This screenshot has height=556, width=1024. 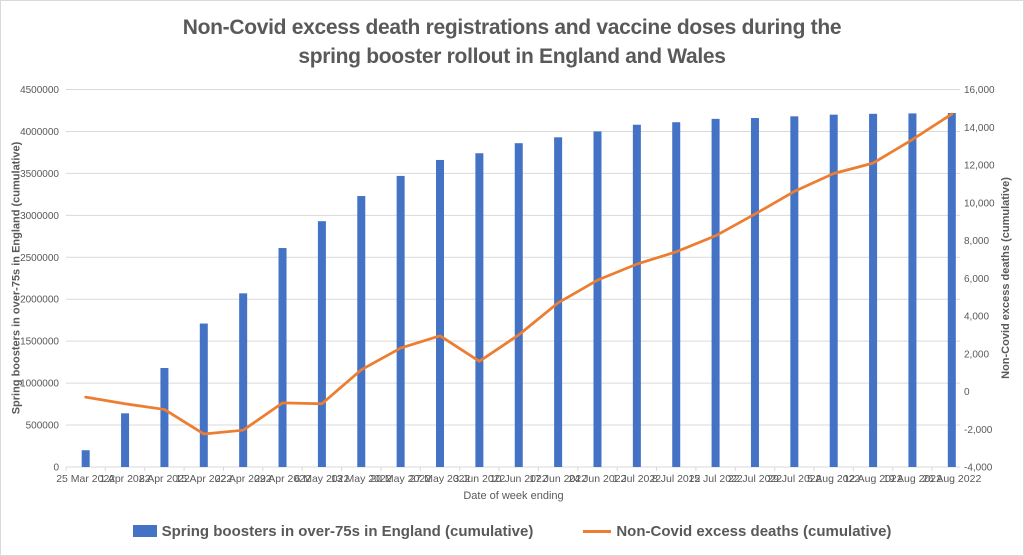 What do you see at coordinates (967, 392) in the screenshot?
I see `right-axis-tick-label: 0` at bounding box center [967, 392].